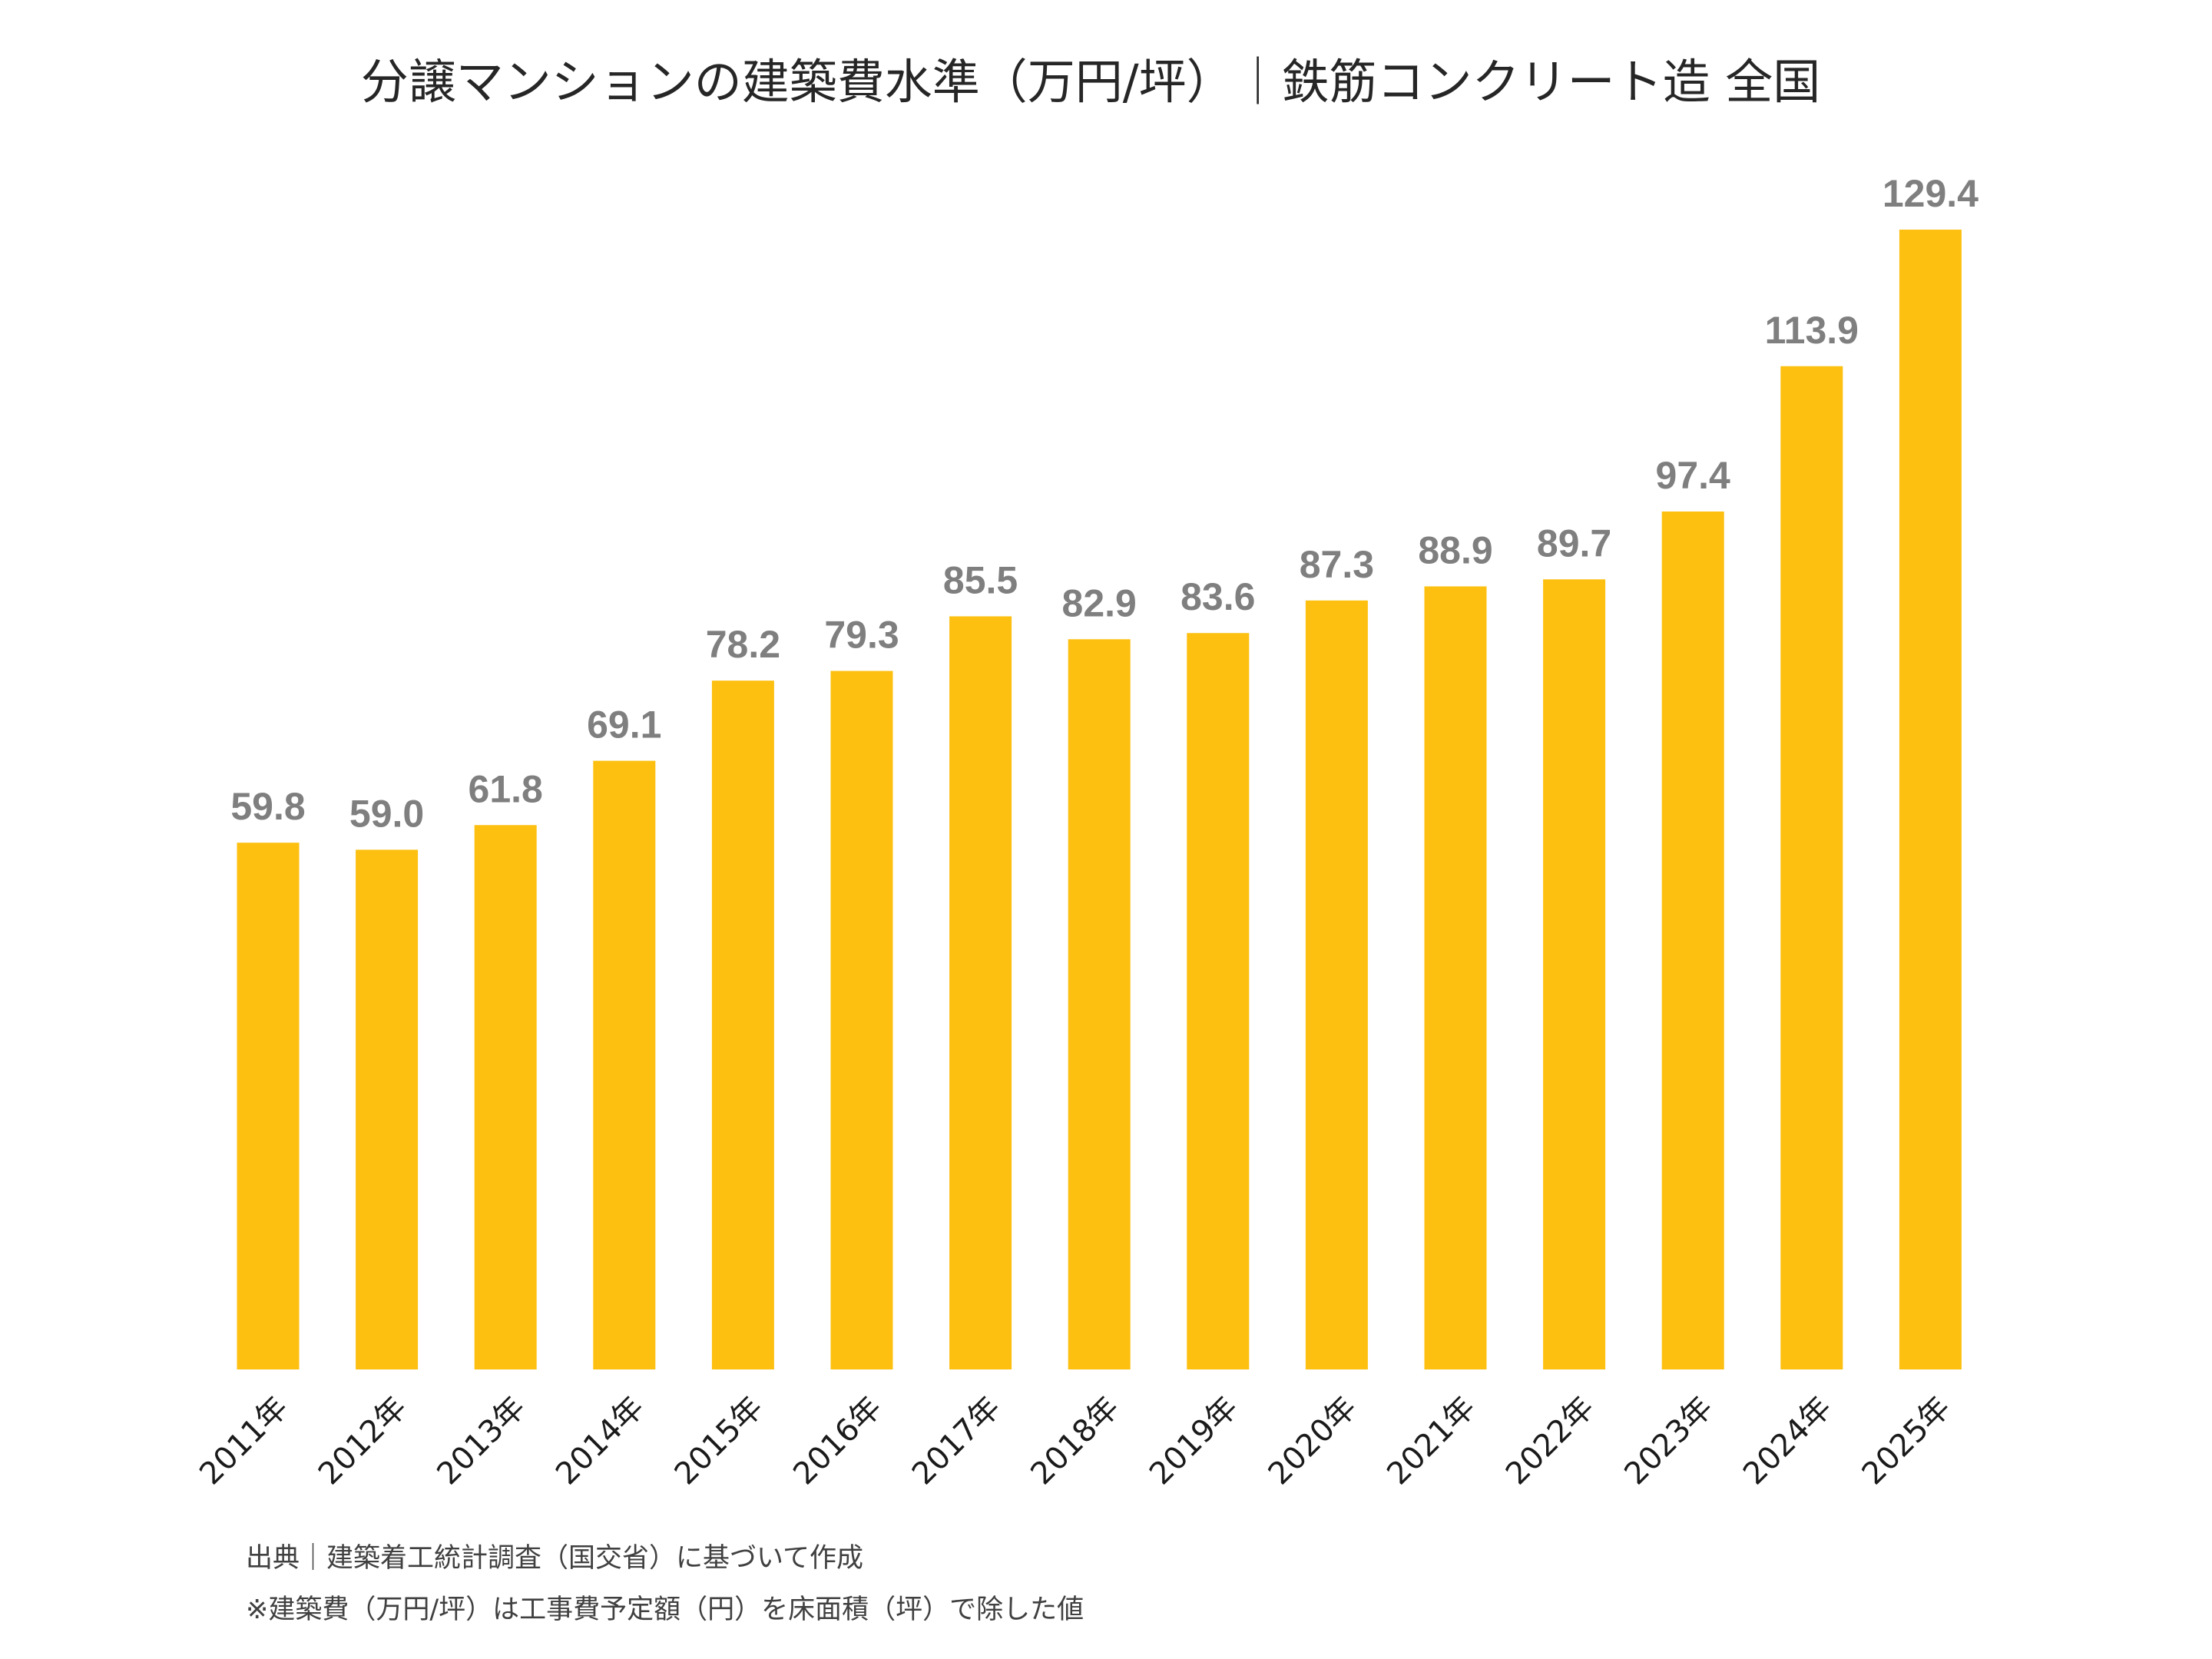  What do you see at coordinates (1313, 1441) in the screenshot?
I see `x-tick-label: 2020年` at bounding box center [1313, 1441].